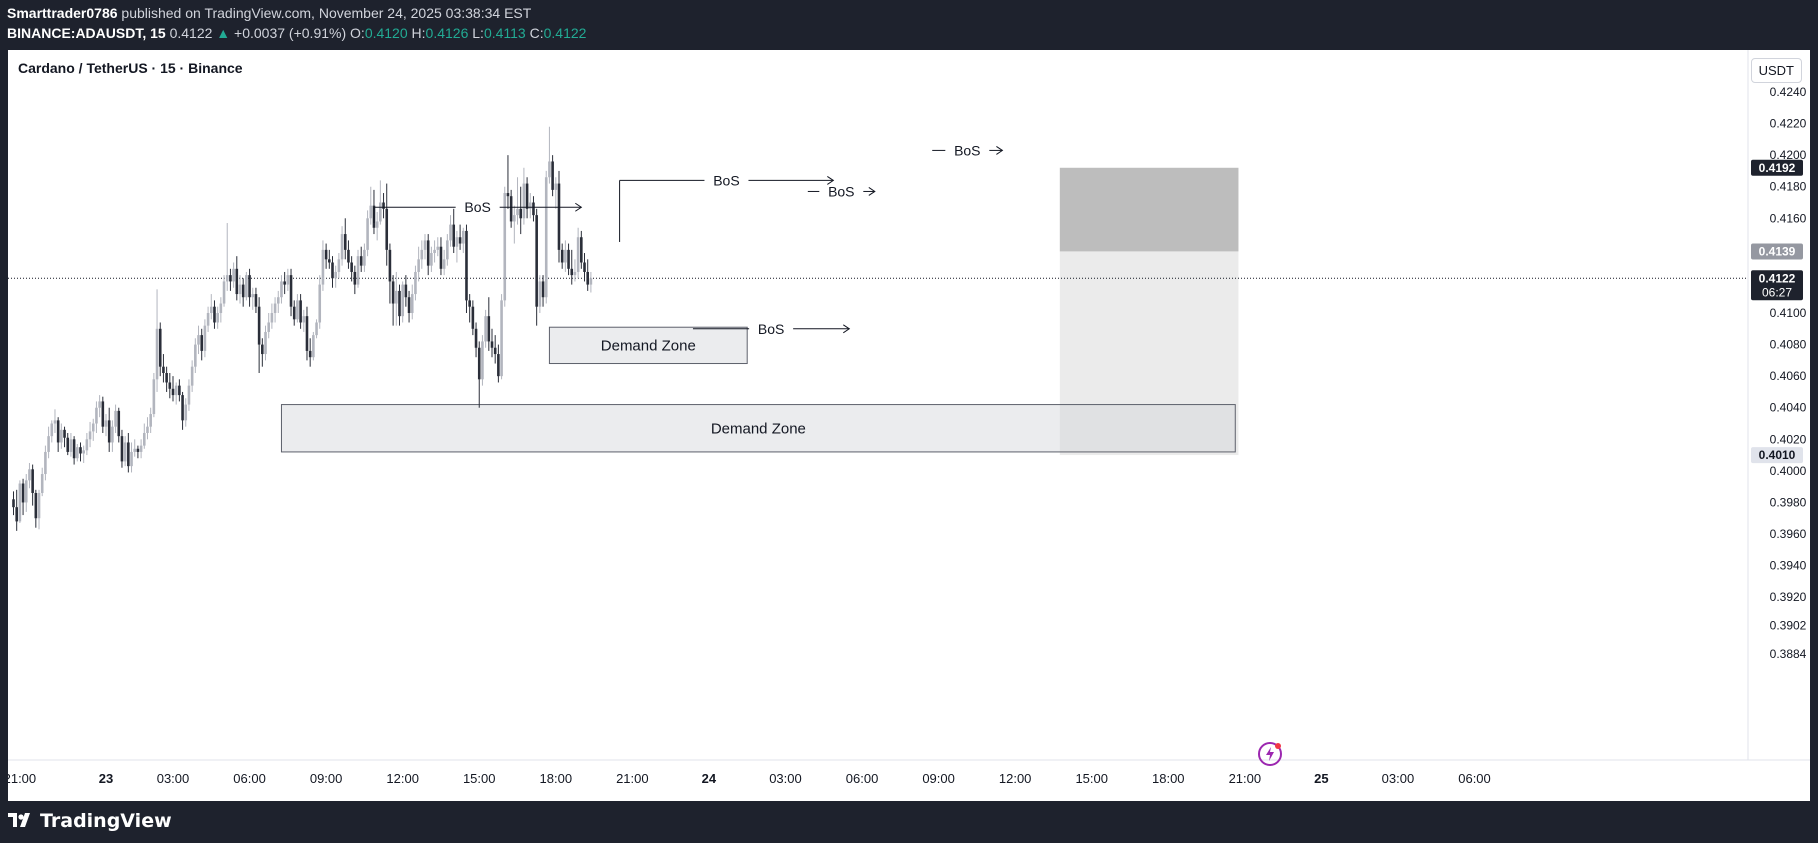  Describe the element at coordinates (785, 778) in the screenshot. I see `time-tick-label: 03:00` at that location.